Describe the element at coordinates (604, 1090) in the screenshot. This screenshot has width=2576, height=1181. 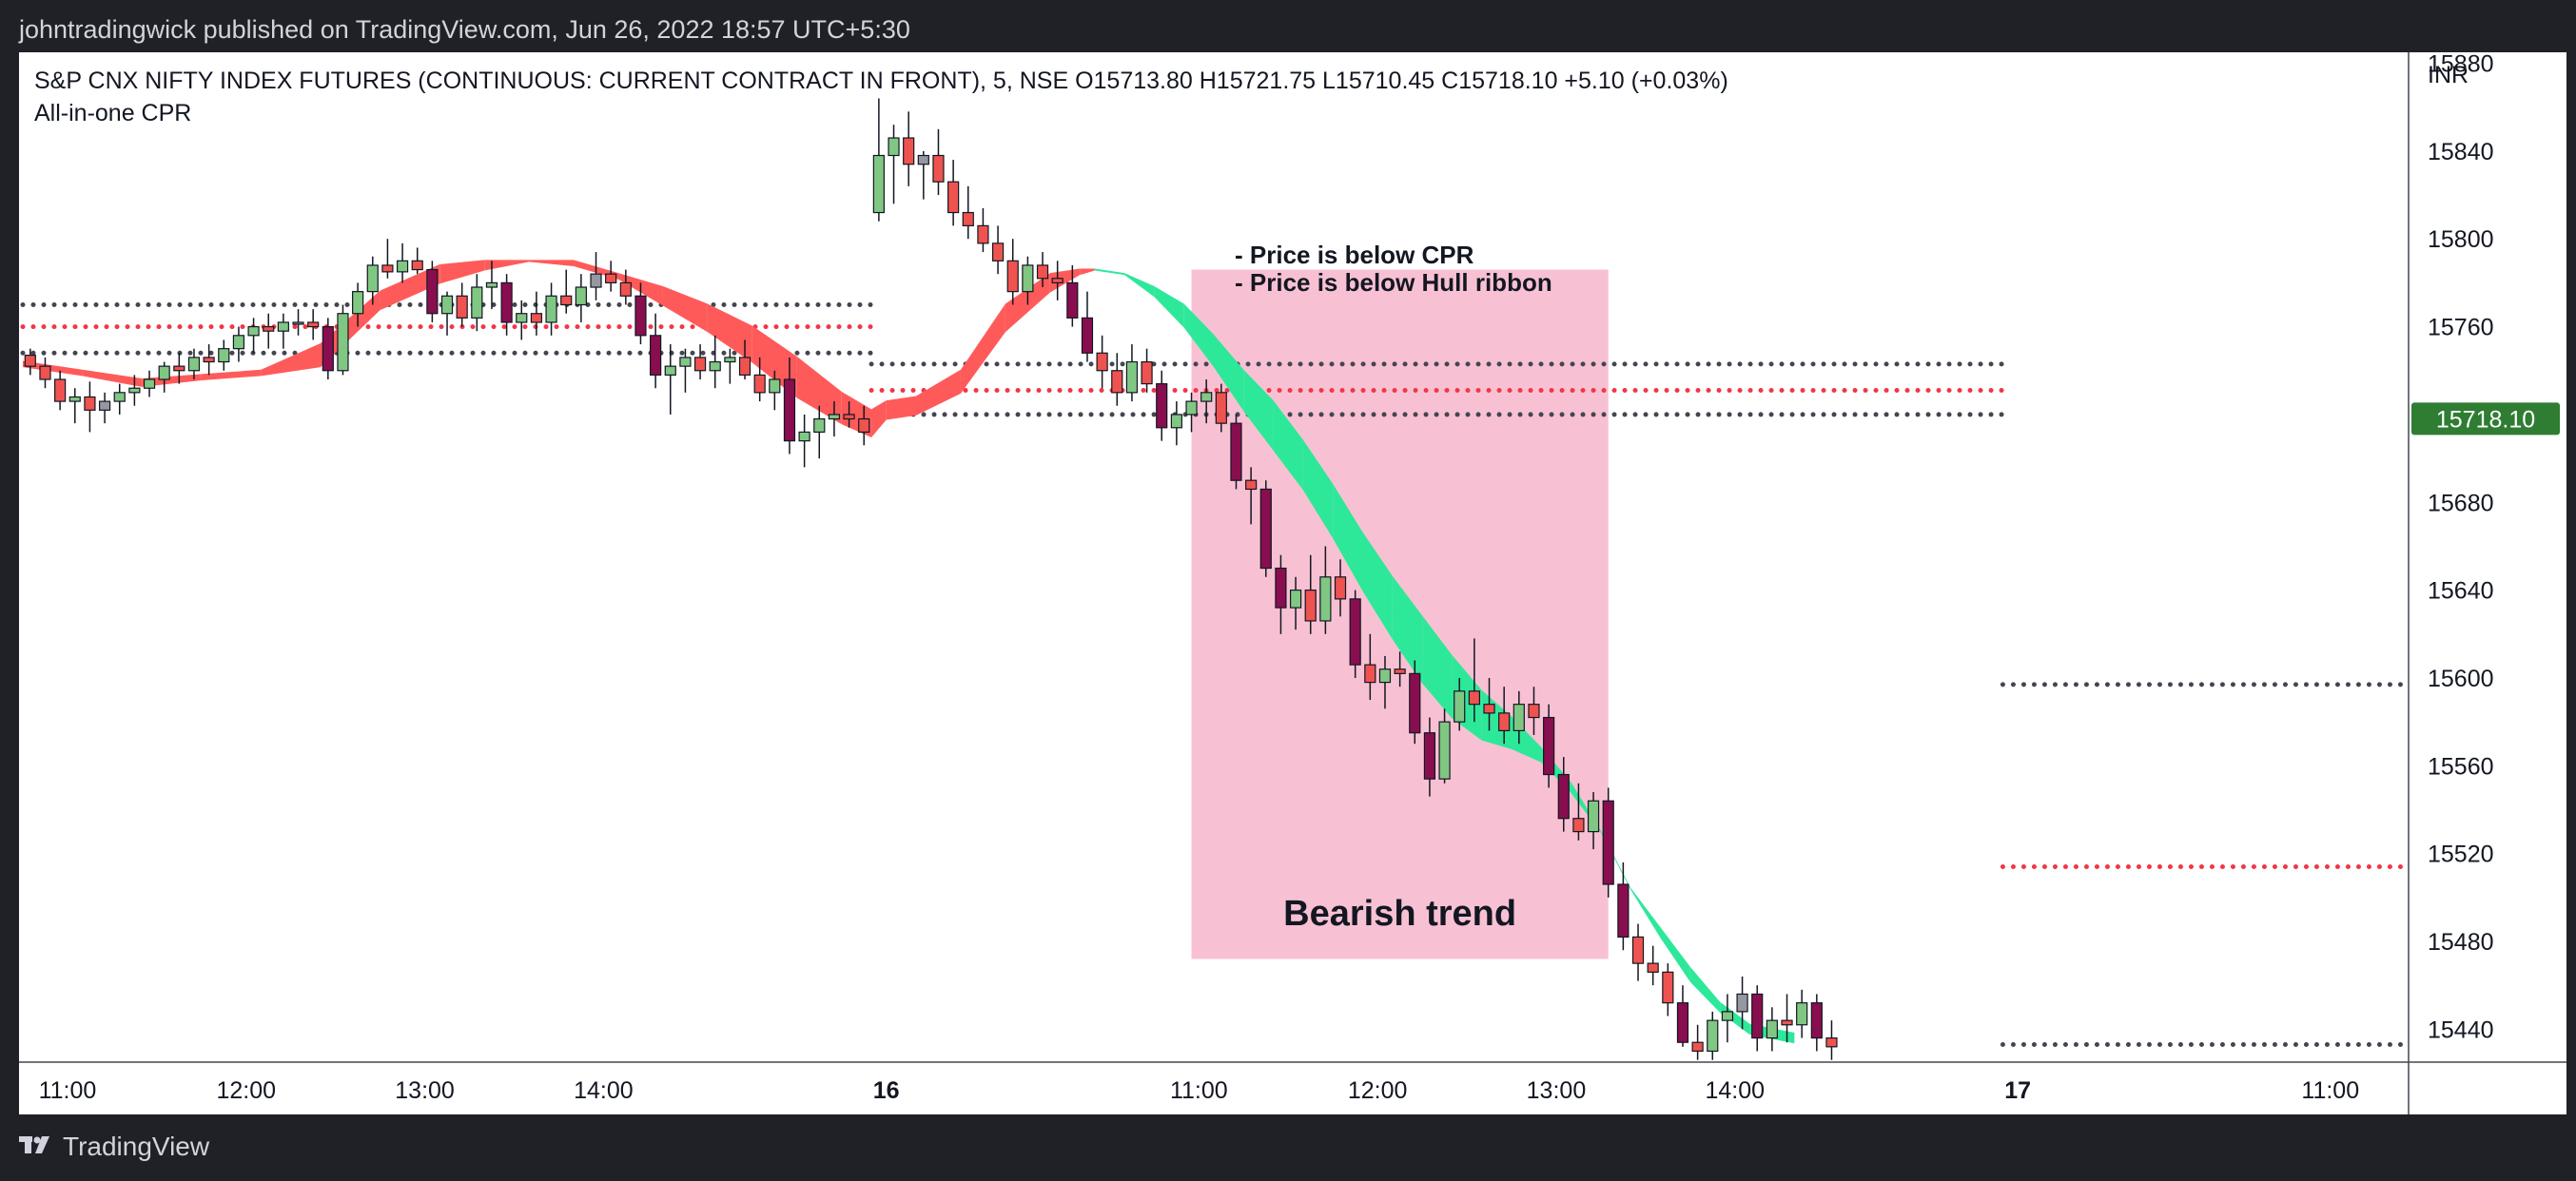
I see `x-tick-label-3: 14:00` at that location.